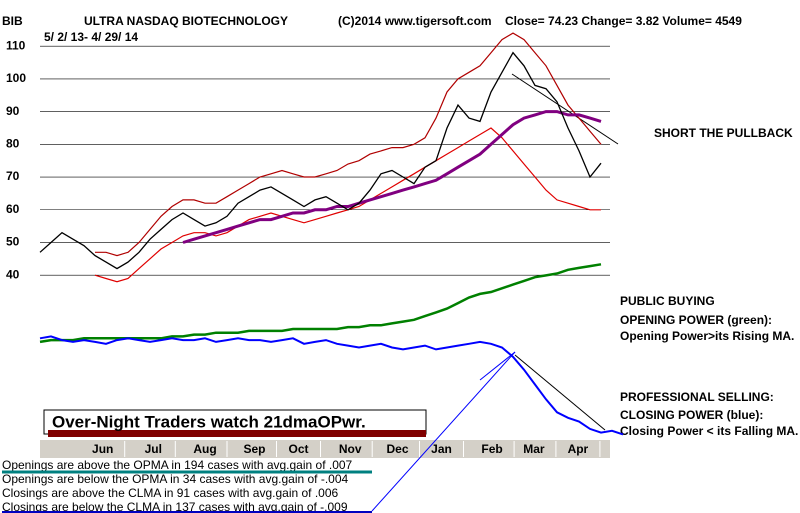 The image size is (800, 513). I want to click on x-tick-label: Mar, so click(534, 449).